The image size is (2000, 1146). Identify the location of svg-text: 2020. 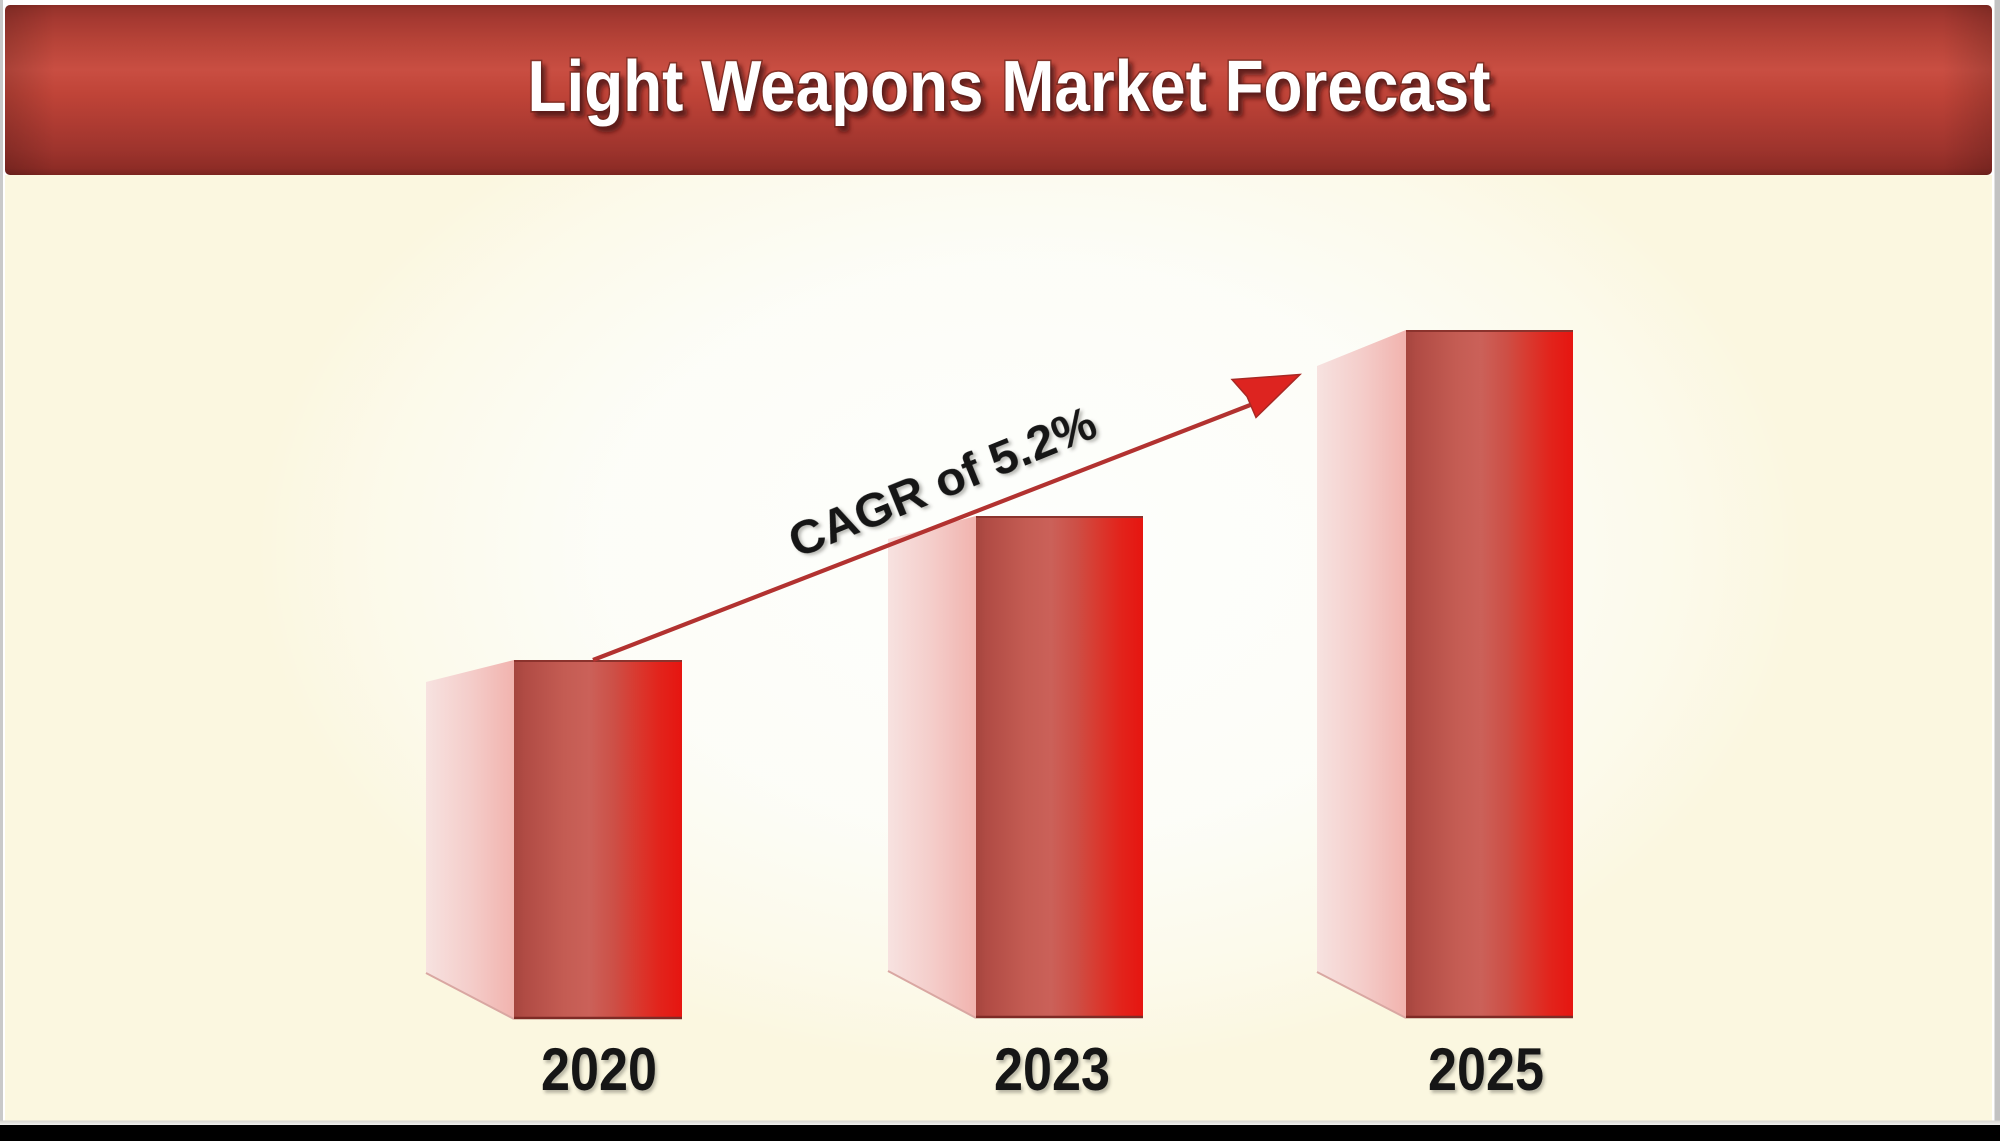
(599, 1069).